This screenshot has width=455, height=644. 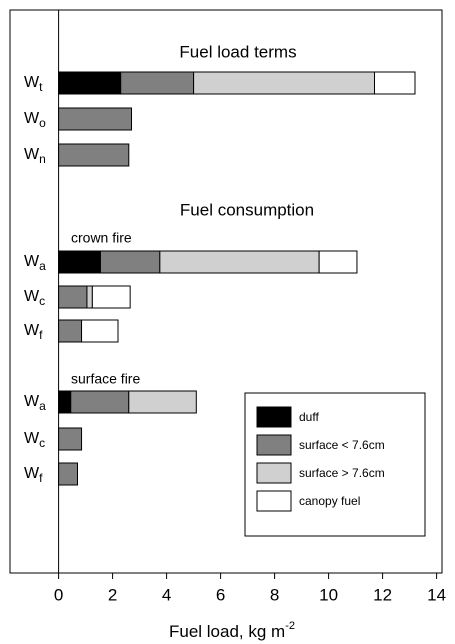 What do you see at coordinates (328, 594) in the screenshot?
I see `x-tick-label: 10` at bounding box center [328, 594].